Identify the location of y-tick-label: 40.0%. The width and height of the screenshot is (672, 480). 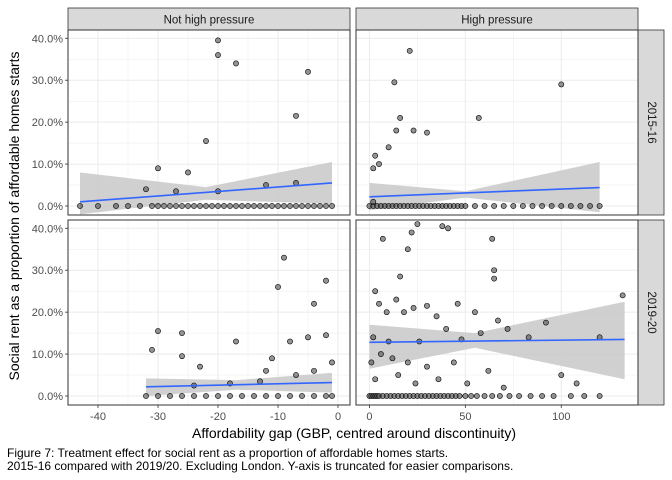
(47, 39).